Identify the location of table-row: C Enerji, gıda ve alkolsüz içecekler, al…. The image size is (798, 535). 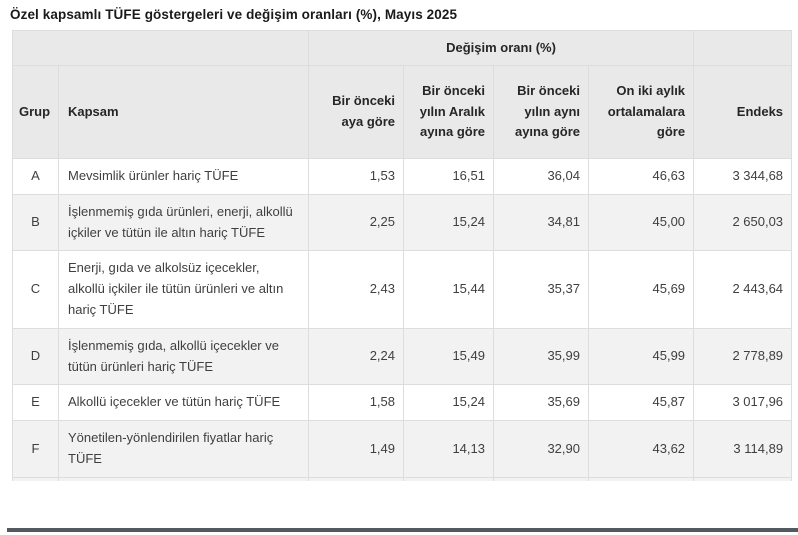
(402, 289).